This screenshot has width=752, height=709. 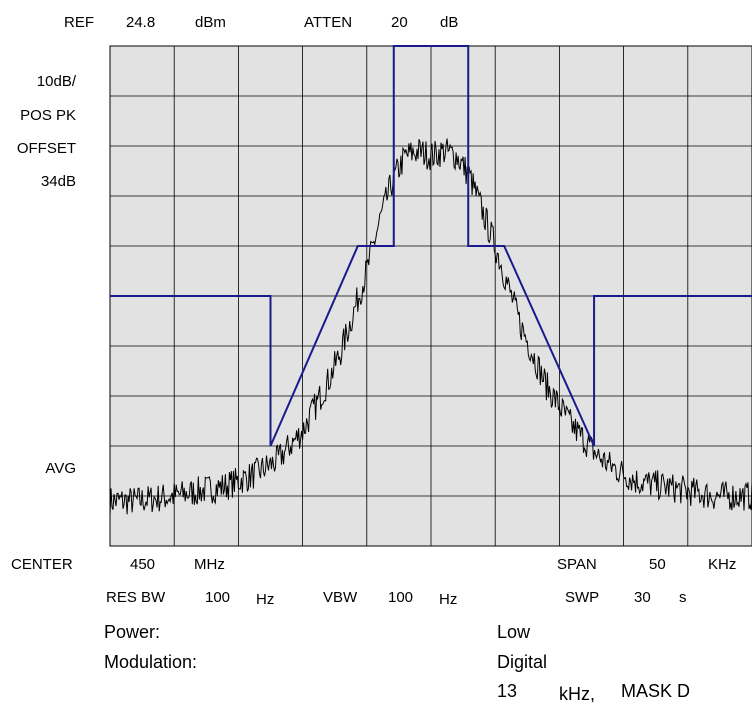 I want to click on span-unit: KHz, so click(x=722, y=564).